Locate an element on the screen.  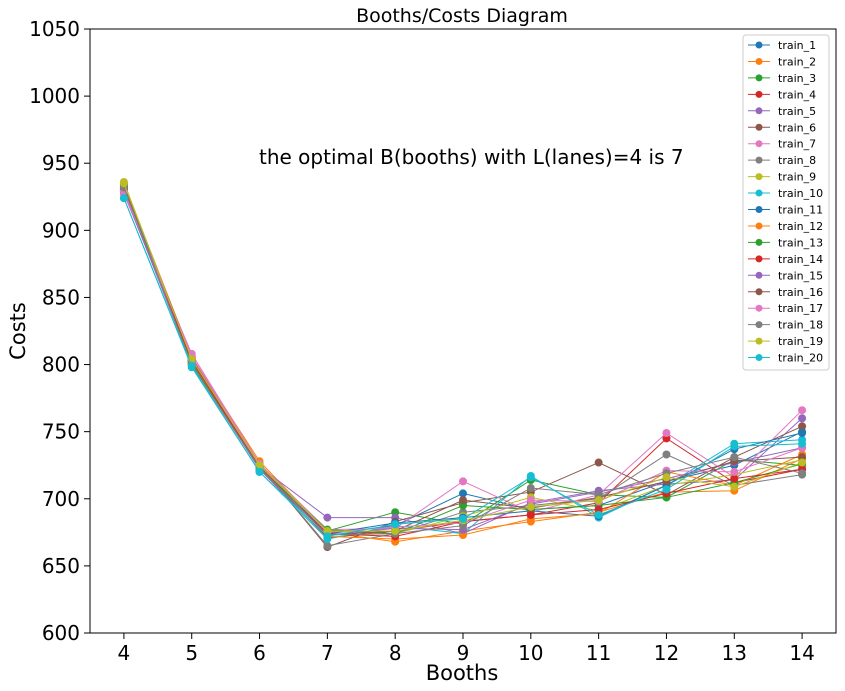
legend-item: train_13 is located at coordinates (785, 242).